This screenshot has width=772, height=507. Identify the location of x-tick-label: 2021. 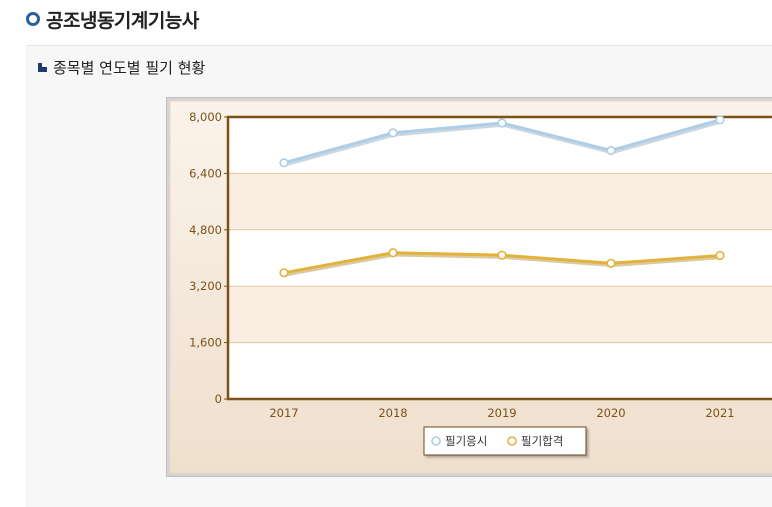
(719, 413).